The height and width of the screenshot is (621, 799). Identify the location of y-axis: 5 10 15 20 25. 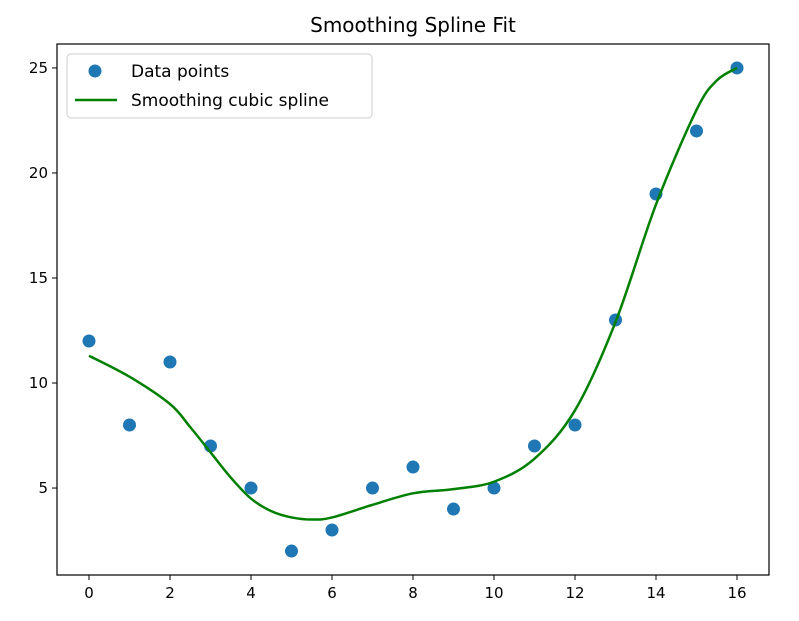
(43, 278).